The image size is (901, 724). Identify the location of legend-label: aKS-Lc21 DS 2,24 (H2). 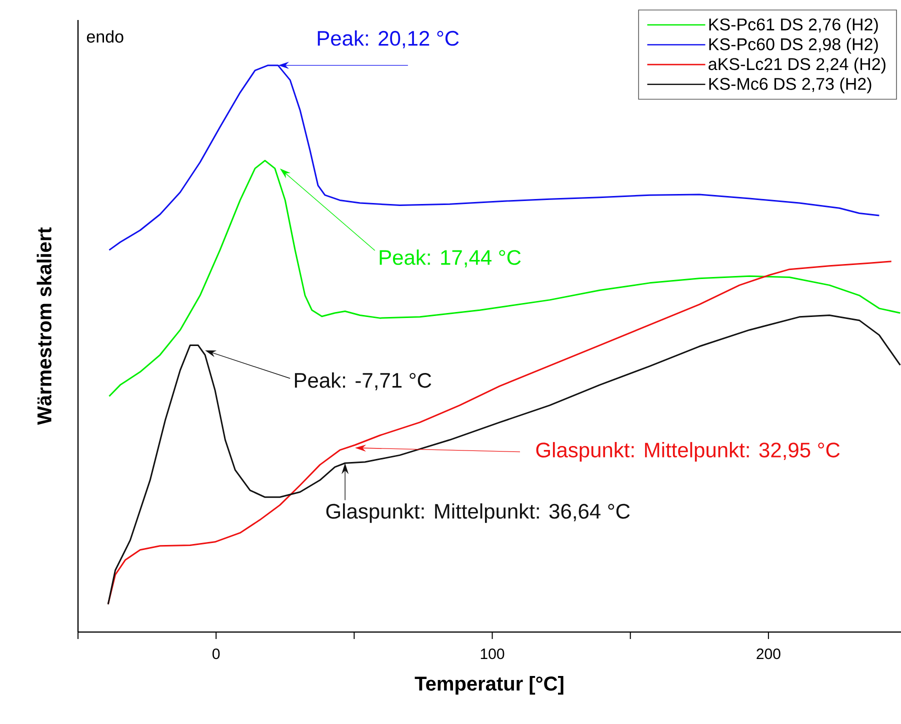
(797, 66).